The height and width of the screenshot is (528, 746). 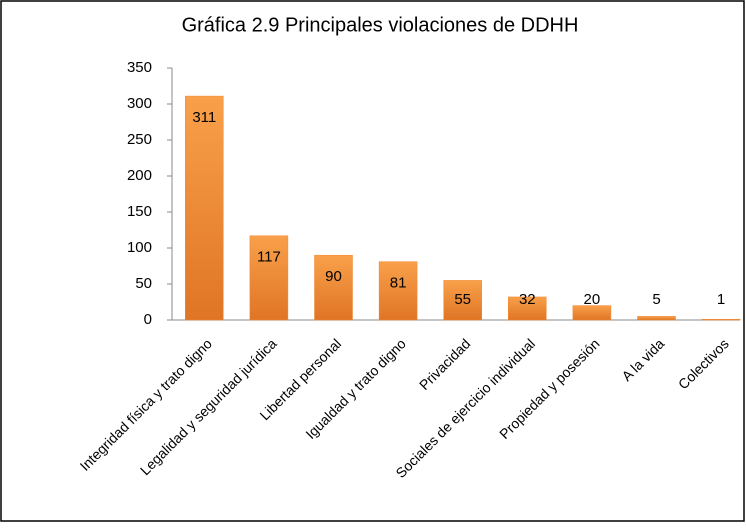 I want to click on data-label: 117, so click(x=269, y=257).